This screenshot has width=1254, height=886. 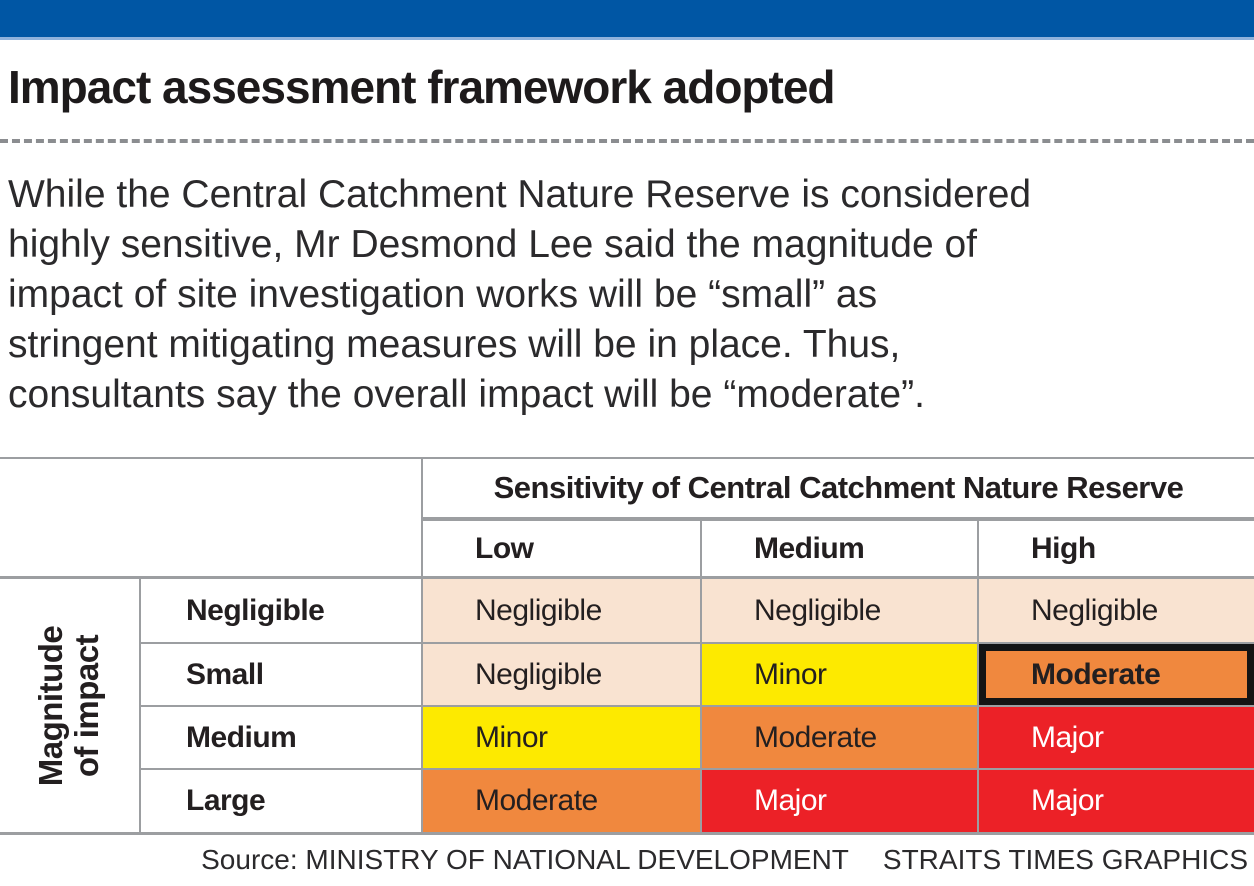 I want to click on source-text: Source: MINISTRY OF NATIONAL DEVELOPMENT, so click(x=525, y=860).